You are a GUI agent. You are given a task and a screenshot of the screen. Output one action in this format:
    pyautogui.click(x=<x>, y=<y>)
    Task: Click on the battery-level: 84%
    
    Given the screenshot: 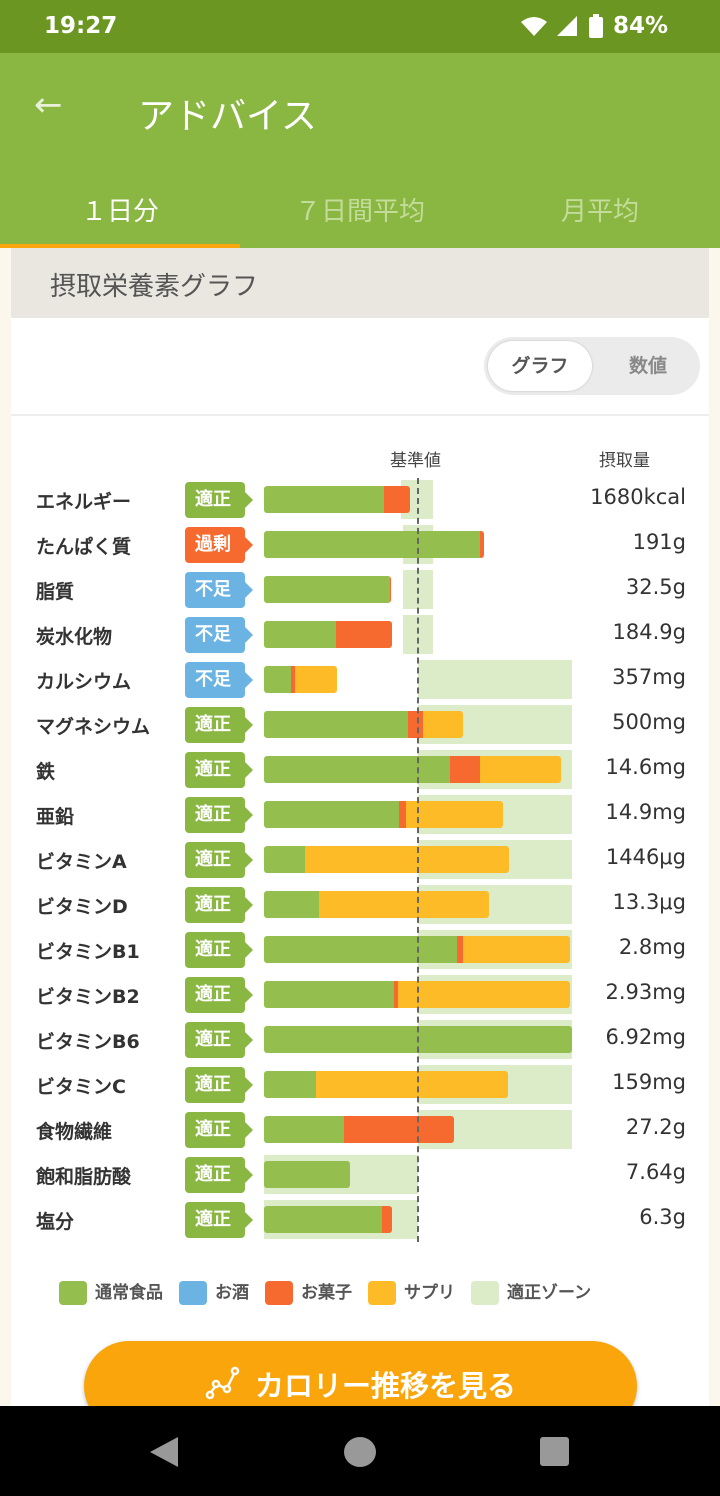 What is the action you would take?
    pyautogui.click(x=640, y=26)
    